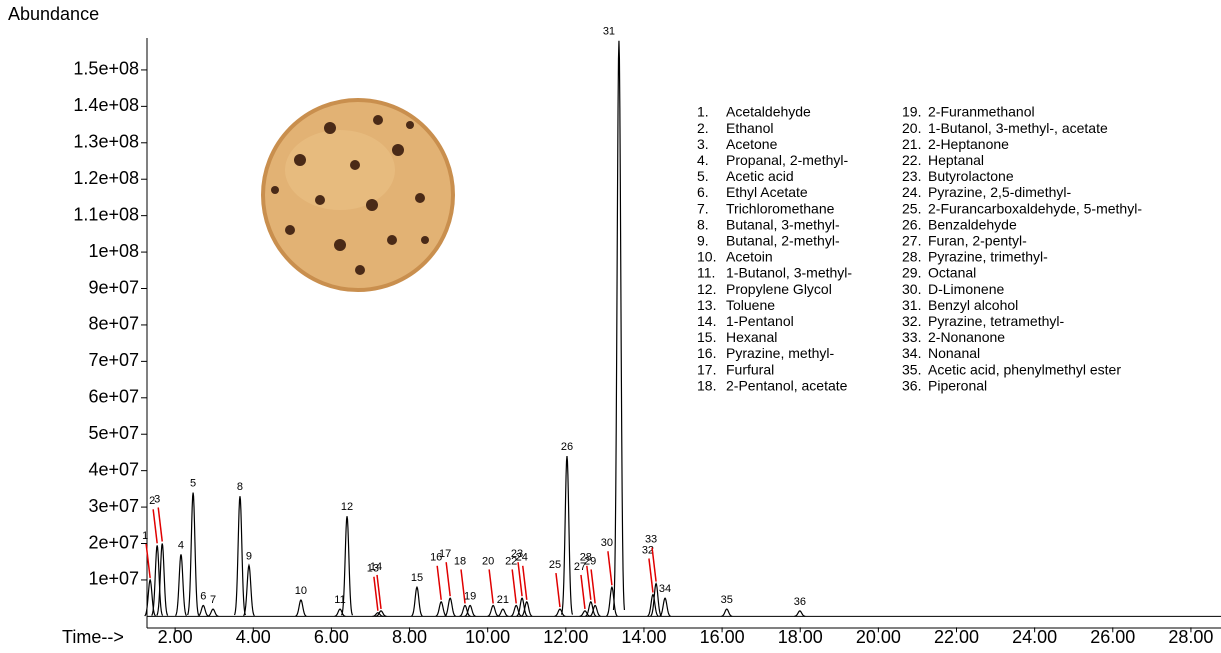  I want to click on peak-label: 9, so click(249, 556).